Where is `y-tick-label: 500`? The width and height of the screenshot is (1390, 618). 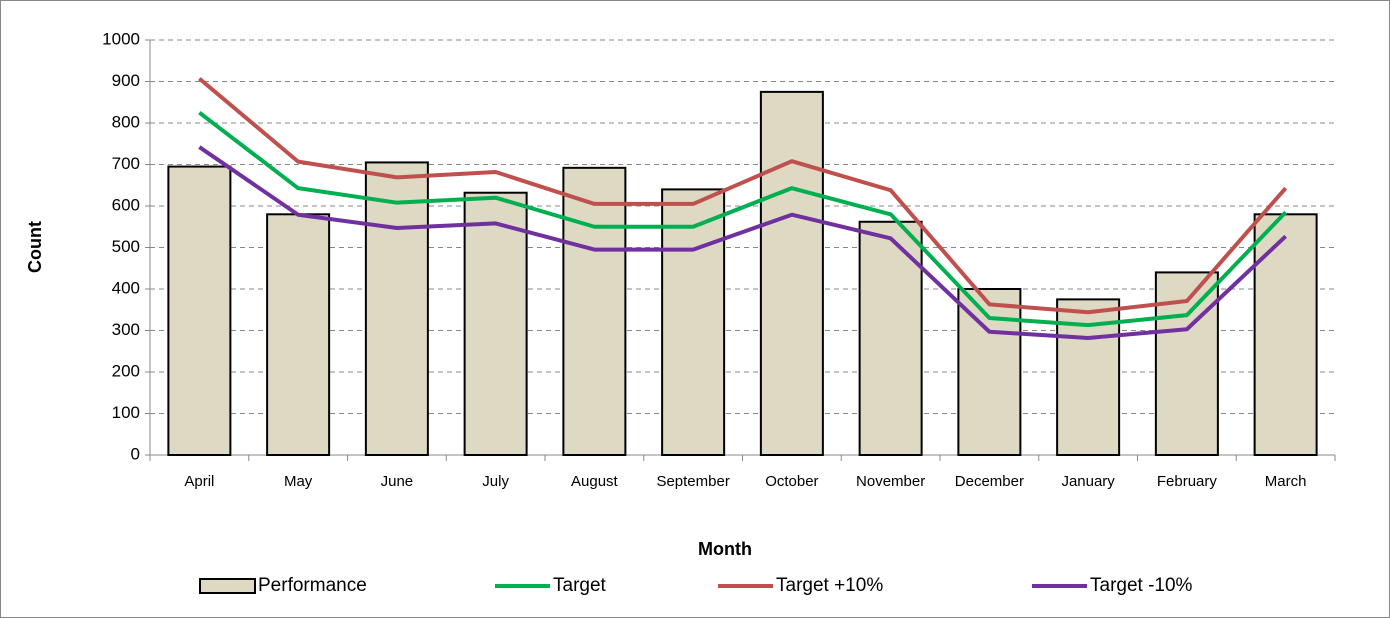 y-tick-label: 500 is located at coordinates (126, 246).